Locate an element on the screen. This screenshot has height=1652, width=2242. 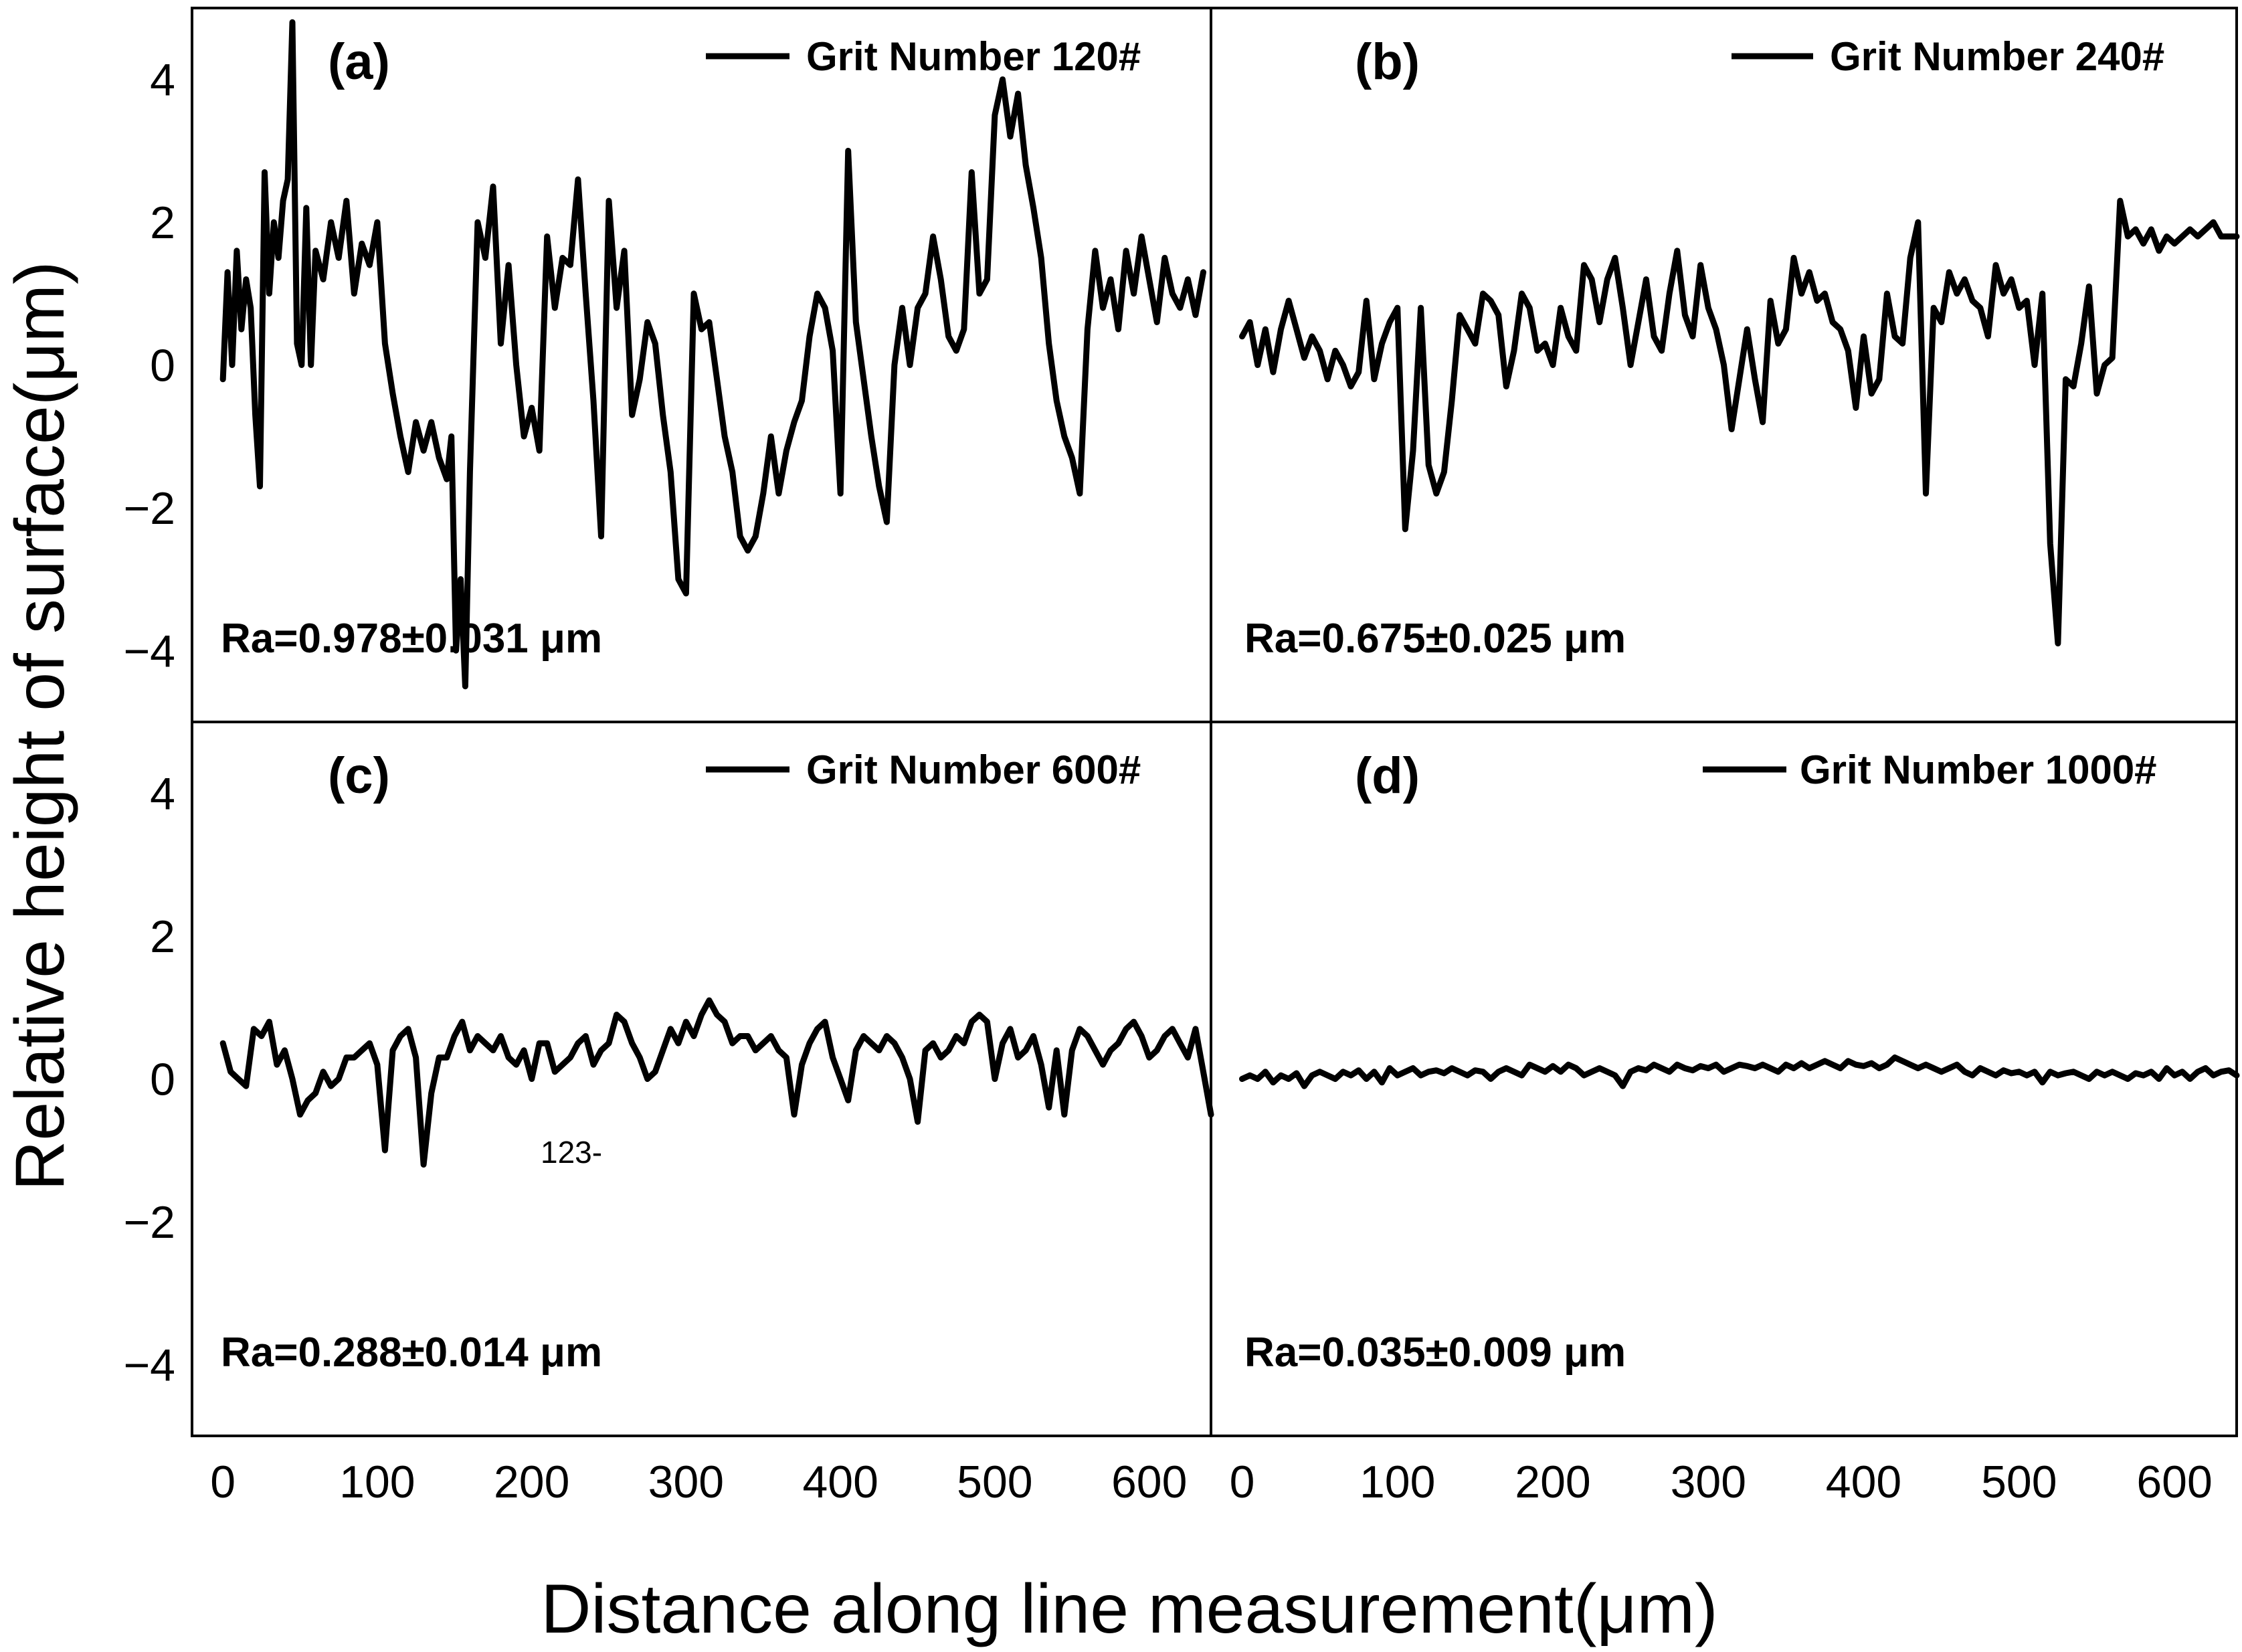
panel-d-series-layer is located at coordinates (1739, 1072).